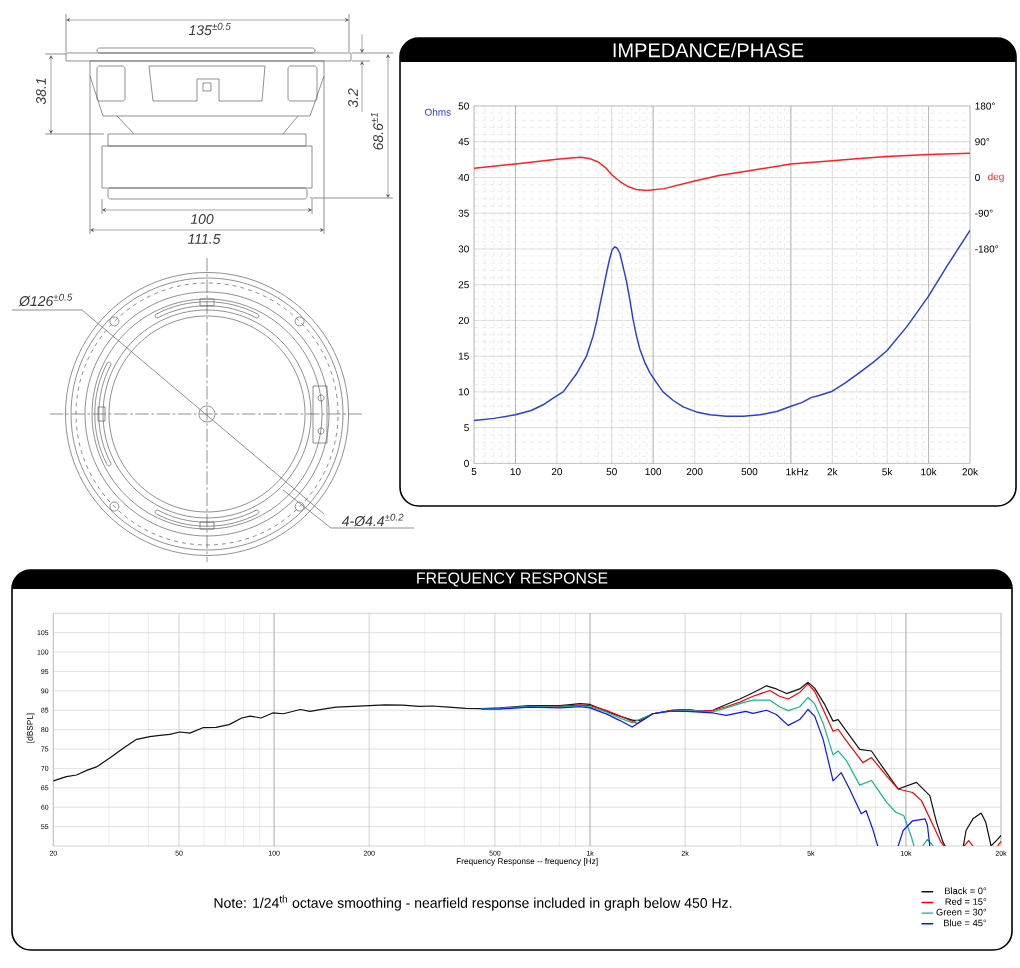 The height and width of the screenshot is (968, 1020). Describe the element at coordinates (45, 300) in the screenshot. I see `text: Ø126$^{±0.5}$` at that location.